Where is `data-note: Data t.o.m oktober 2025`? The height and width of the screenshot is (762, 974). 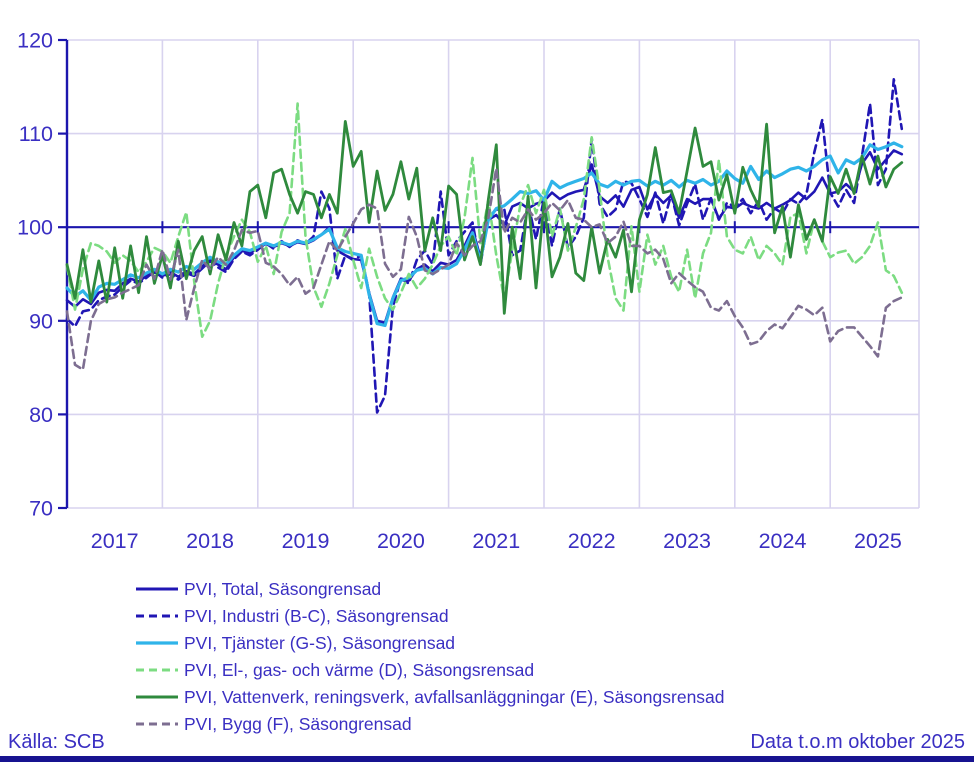
data-note: Data t.o.m oktober 2025 is located at coordinates (857, 742).